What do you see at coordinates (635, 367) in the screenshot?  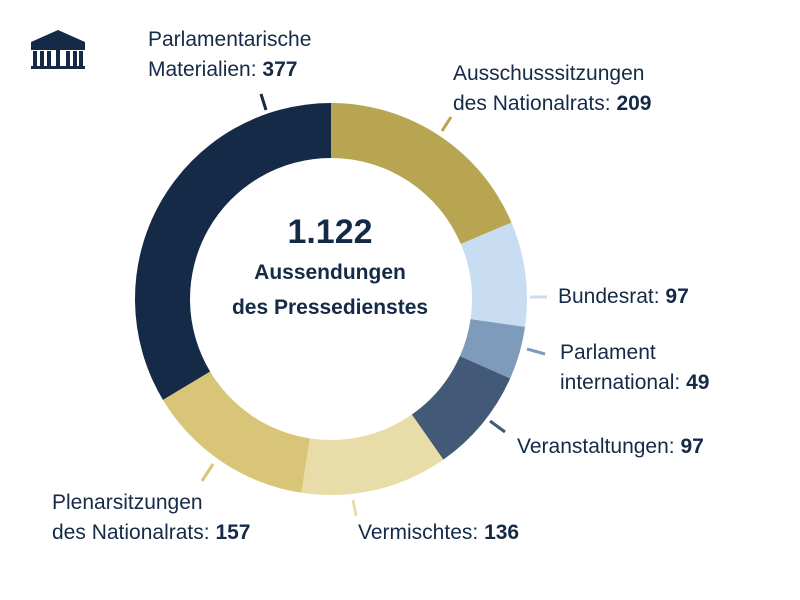 I see `label-parlament-international: Parlament international: 49` at bounding box center [635, 367].